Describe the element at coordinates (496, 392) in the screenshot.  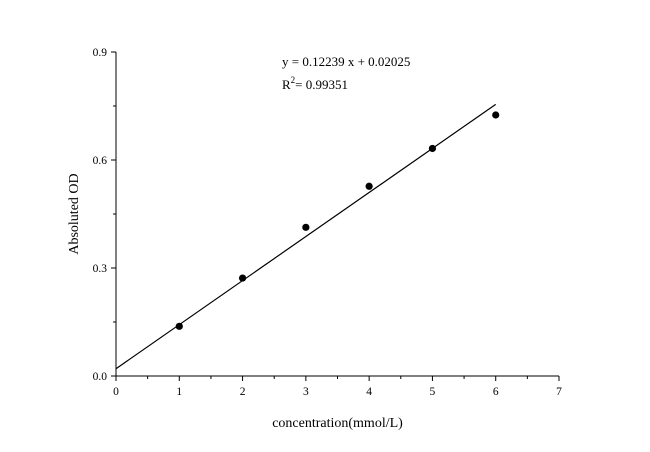
I see `x-tick-label: 6` at that location.